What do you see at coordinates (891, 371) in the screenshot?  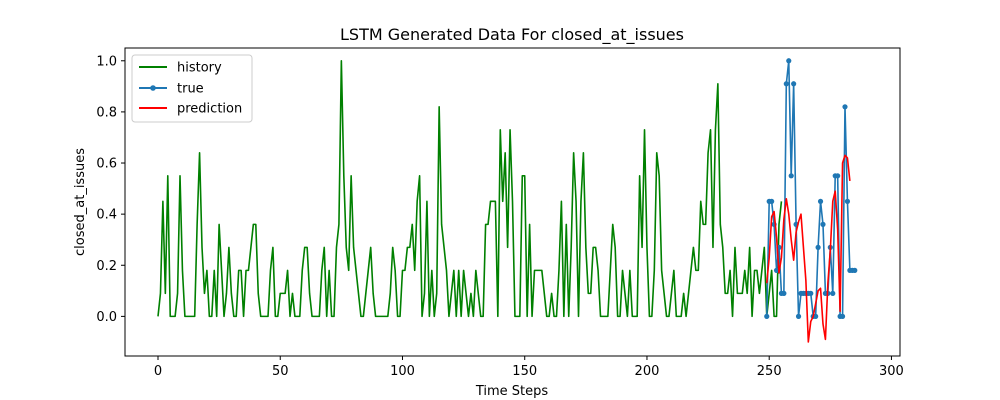 I see `x-tick-label: 300` at bounding box center [891, 371].